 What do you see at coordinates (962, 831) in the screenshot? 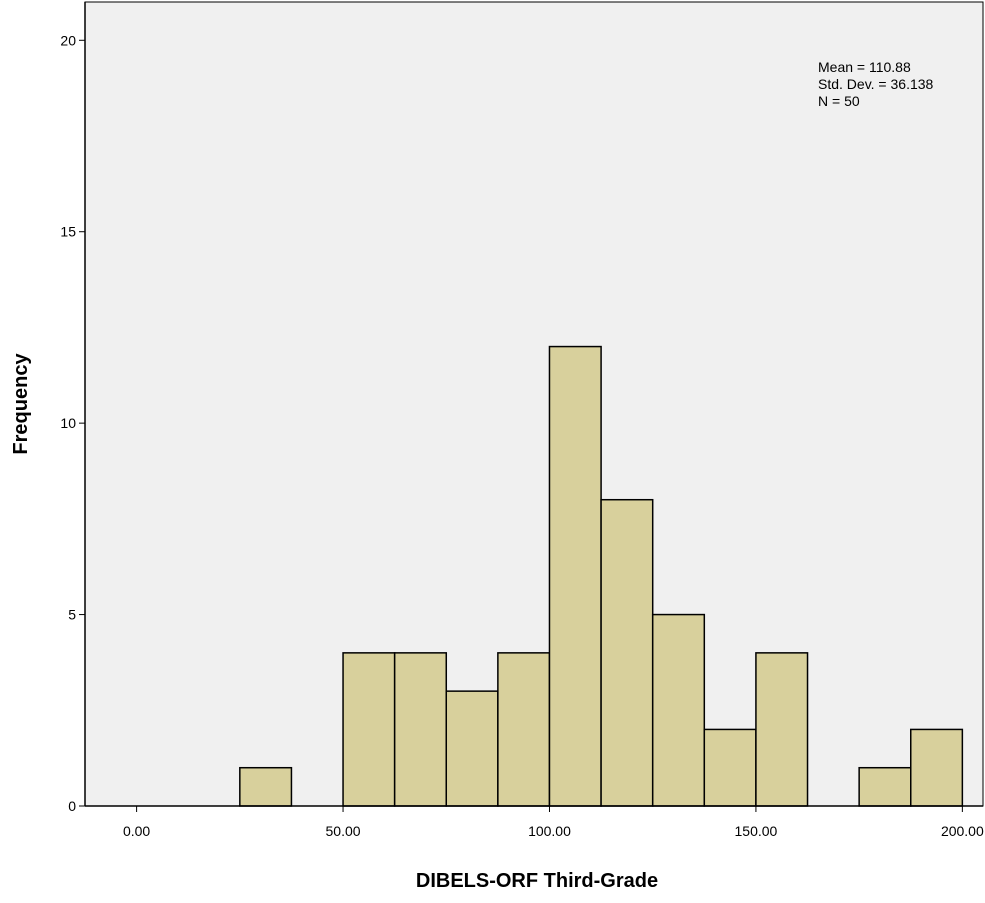
I see `x-tick-label: 200.00` at bounding box center [962, 831].